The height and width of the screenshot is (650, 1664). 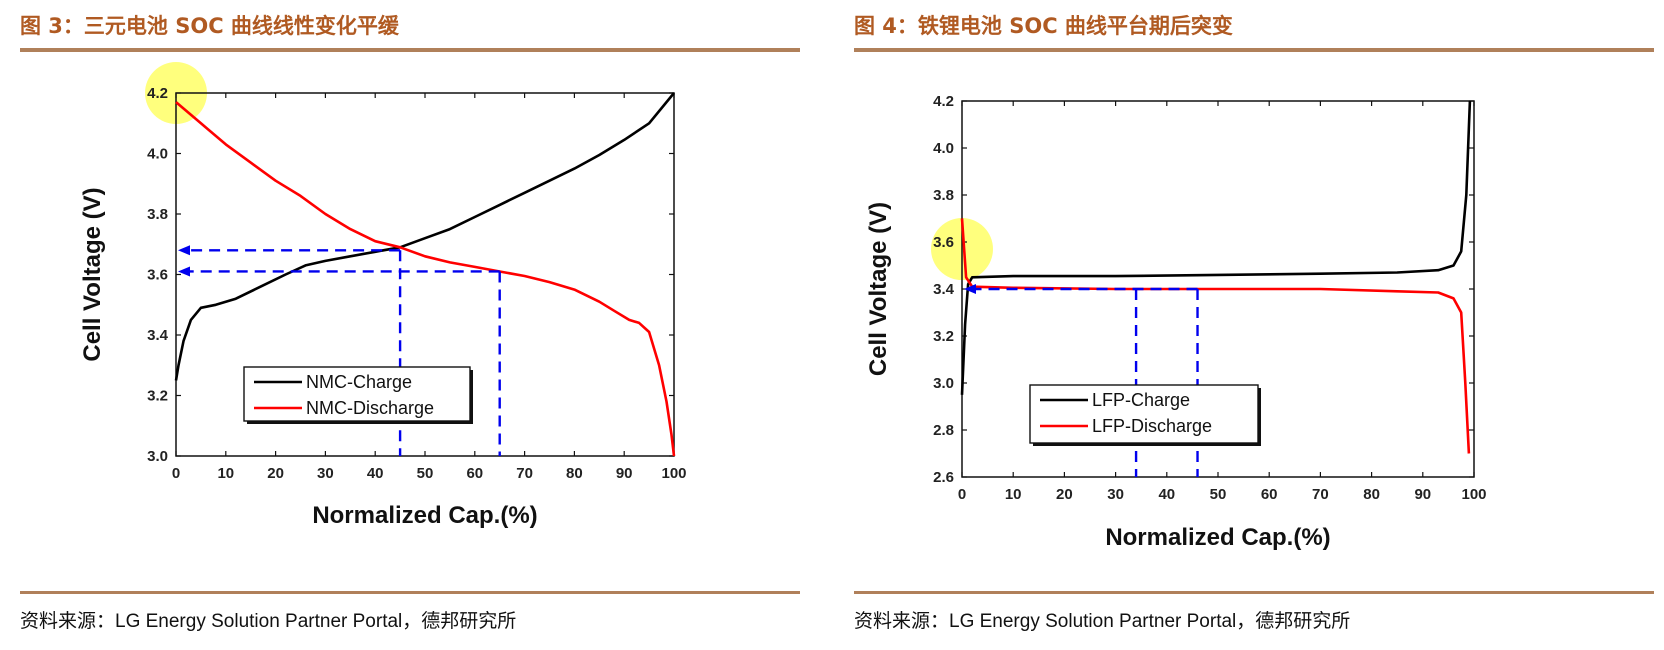 What do you see at coordinates (1152, 426) in the screenshot?
I see `legend-label: LFP-Discharge` at bounding box center [1152, 426].